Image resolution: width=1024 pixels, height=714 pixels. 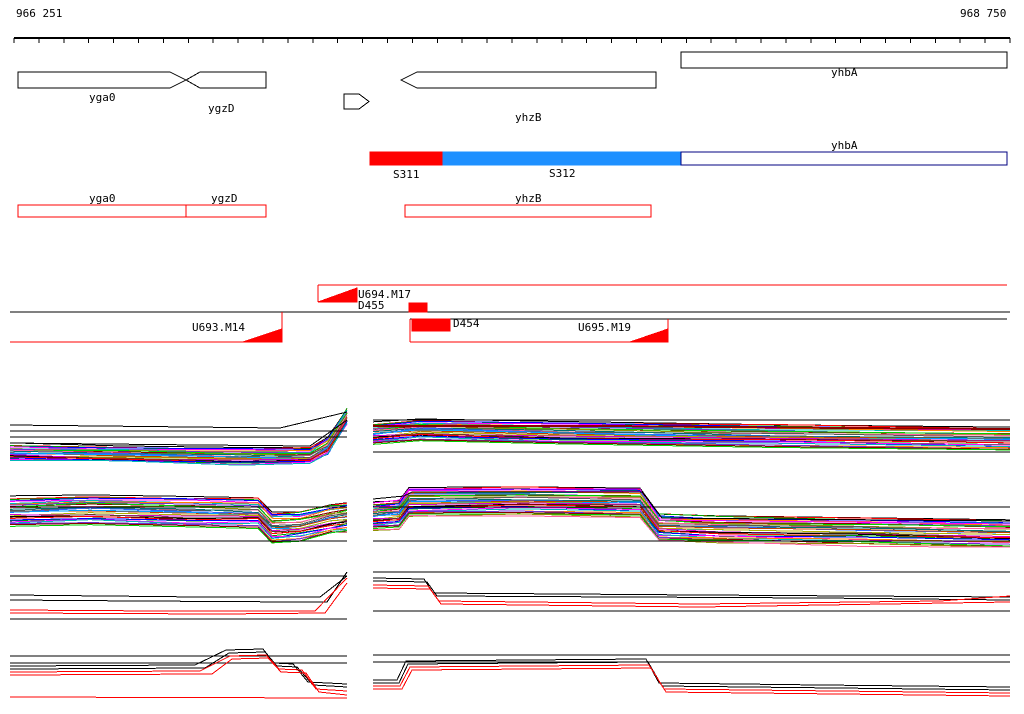 I want to click on shift-track, so click(x=510, y=313).